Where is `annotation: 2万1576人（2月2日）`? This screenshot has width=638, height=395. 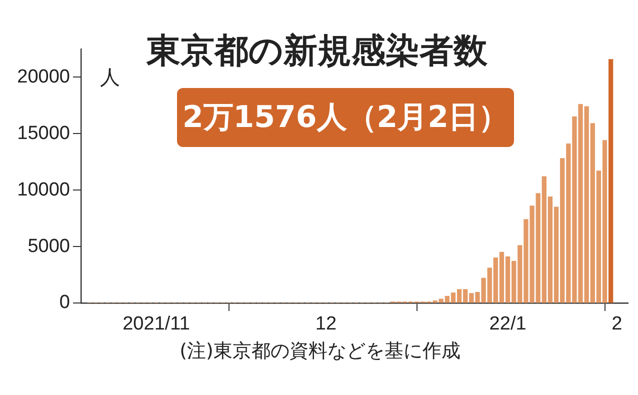
annotation: 2万1576人（2月2日） is located at coordinates (345, 117).